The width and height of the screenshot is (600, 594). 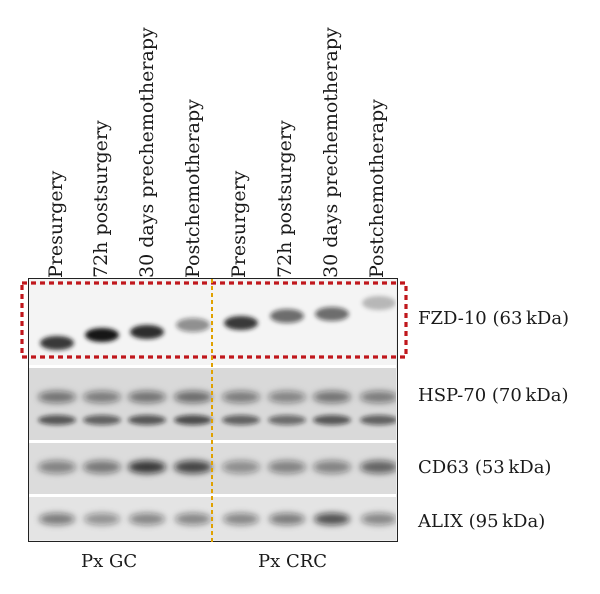 I want to click on panel-divider, so click(x=212, y=495).